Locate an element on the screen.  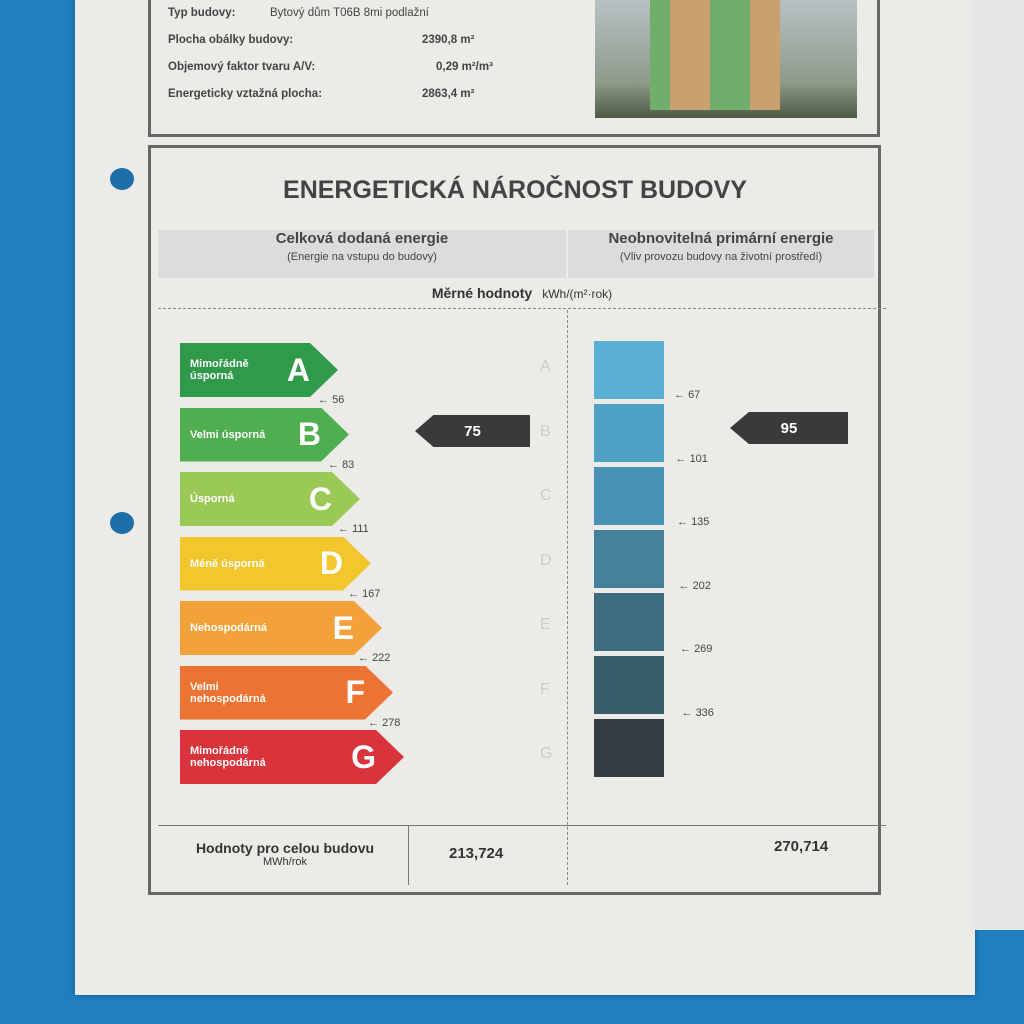
left-threshold: ← 278 is located at coordinates (384, 722).